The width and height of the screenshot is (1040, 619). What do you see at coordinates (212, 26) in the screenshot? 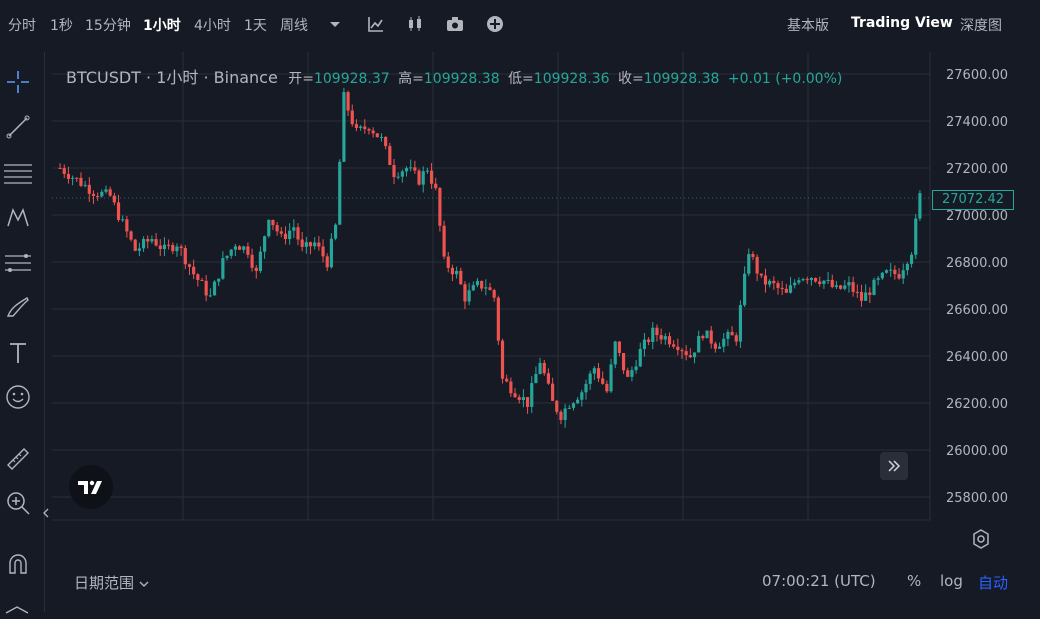
I see `interval-4h: 4小时` at bounding box center [212, 26].